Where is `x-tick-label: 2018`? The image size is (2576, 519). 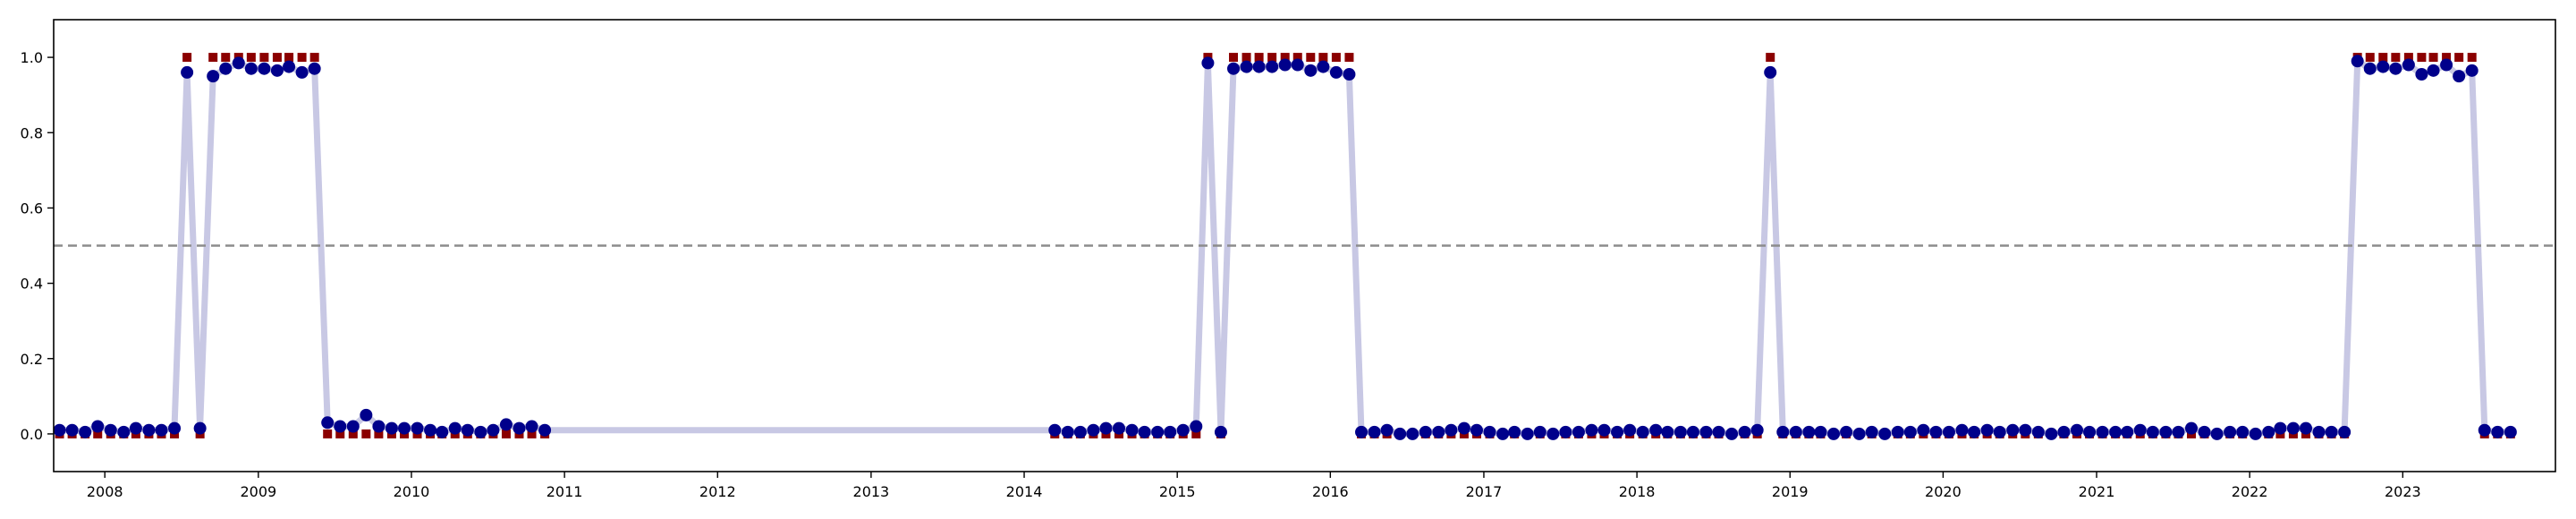
x-tick-label: 2018 is located at coordinates (1637, 491).